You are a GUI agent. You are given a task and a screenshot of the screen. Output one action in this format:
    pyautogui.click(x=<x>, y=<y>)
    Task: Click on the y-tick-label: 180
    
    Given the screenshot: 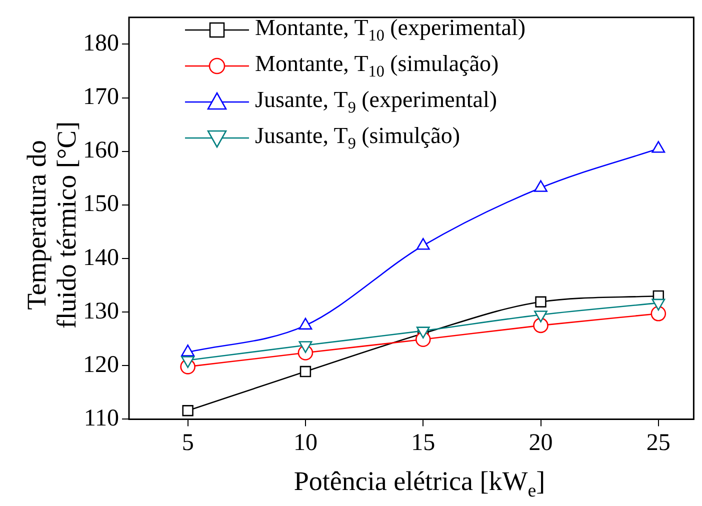 What is the action you would take?
    pyautogui.click(x=101, y=43)
    